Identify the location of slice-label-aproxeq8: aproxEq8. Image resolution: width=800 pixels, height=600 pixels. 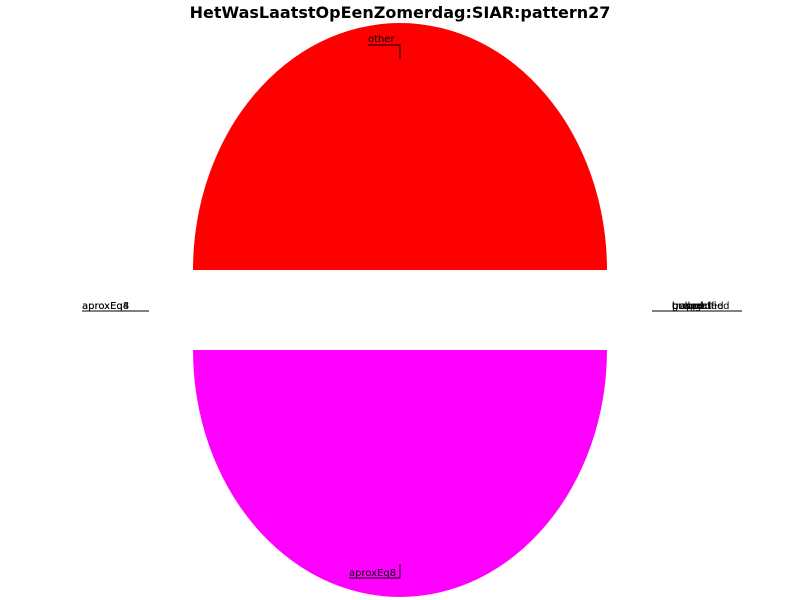
(372, 573).